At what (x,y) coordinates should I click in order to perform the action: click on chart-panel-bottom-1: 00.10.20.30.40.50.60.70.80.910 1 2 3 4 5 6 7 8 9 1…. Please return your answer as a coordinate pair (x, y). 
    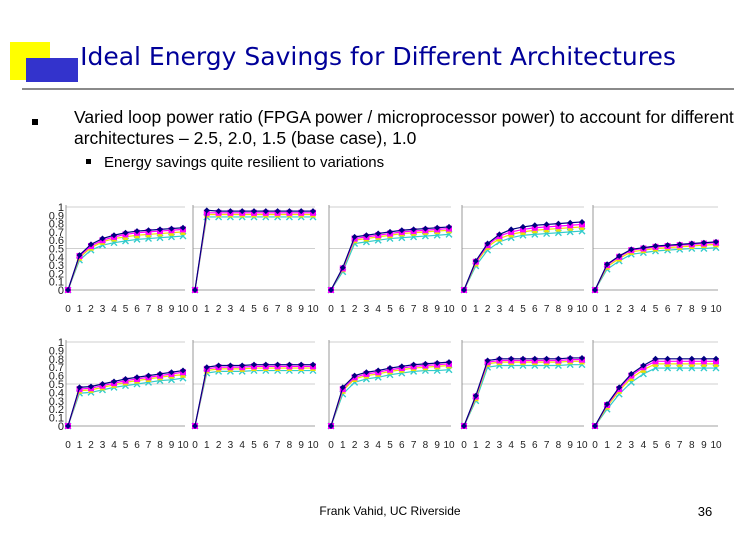
    Looking at the image, I should click on (119, 394).